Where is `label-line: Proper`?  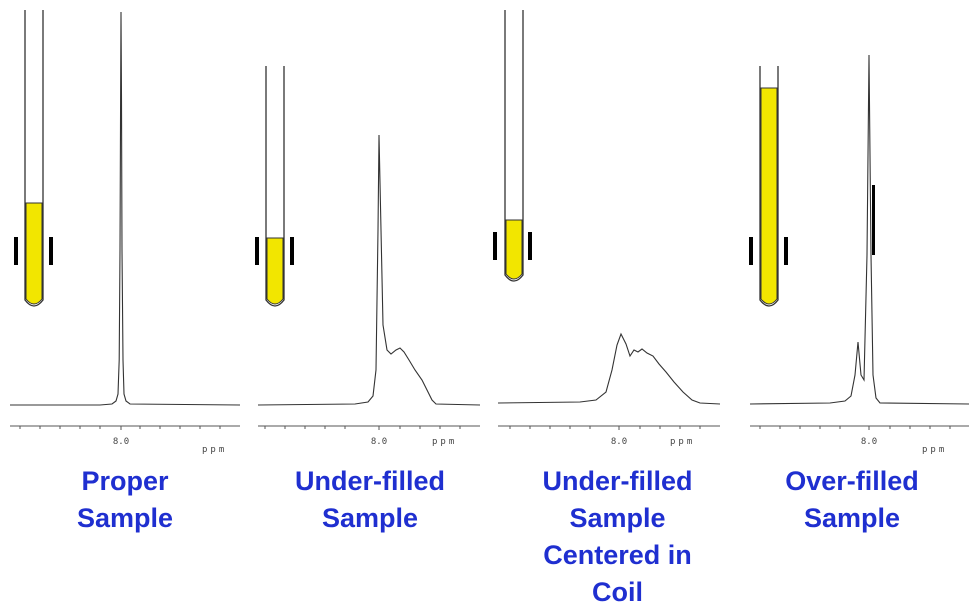 label-line: Proper is located at coordinates (125, 481).